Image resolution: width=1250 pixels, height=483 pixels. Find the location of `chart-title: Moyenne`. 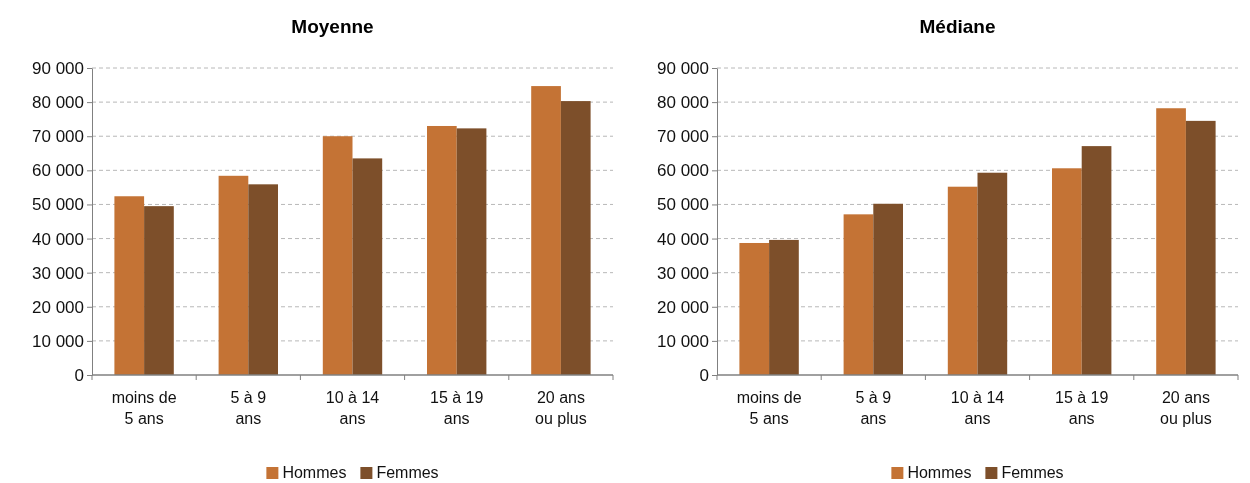

chart-title: Moyenne is located at coordinates (332, 26).